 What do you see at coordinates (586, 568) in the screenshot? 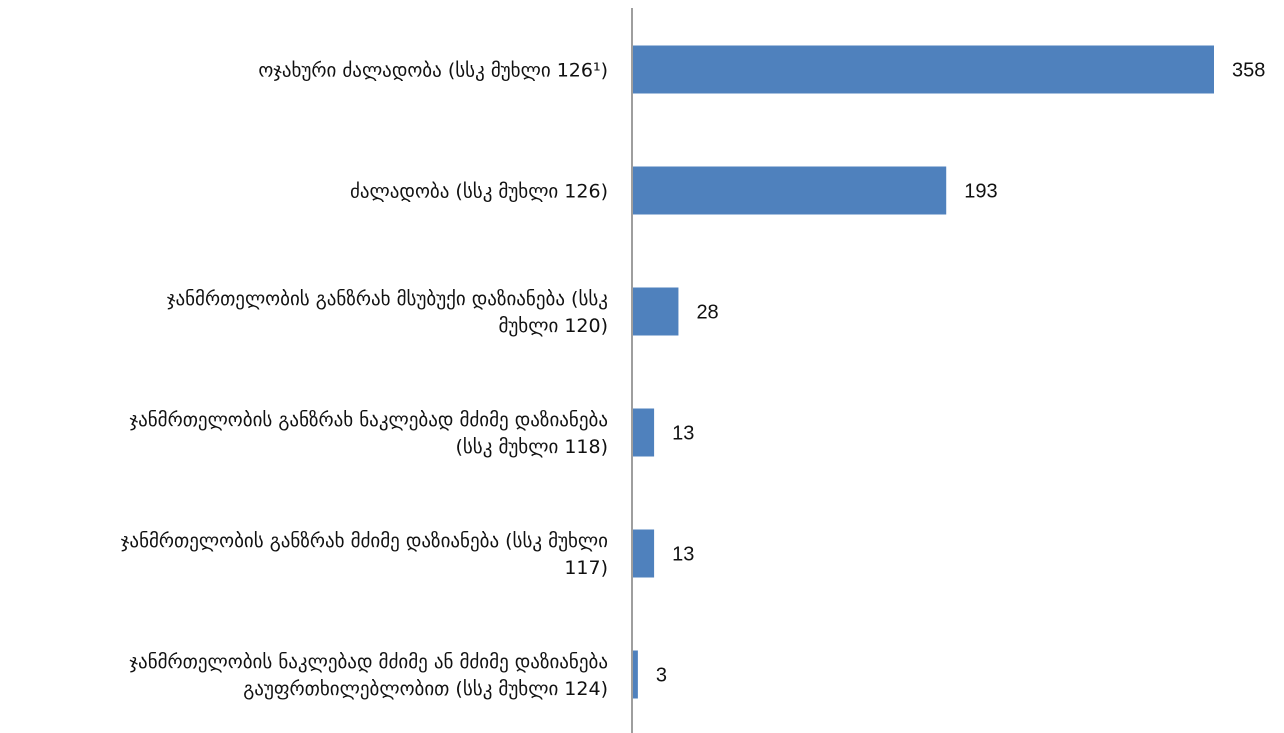
I see `category-label-line: 117)` at bounding box center [586, 568].